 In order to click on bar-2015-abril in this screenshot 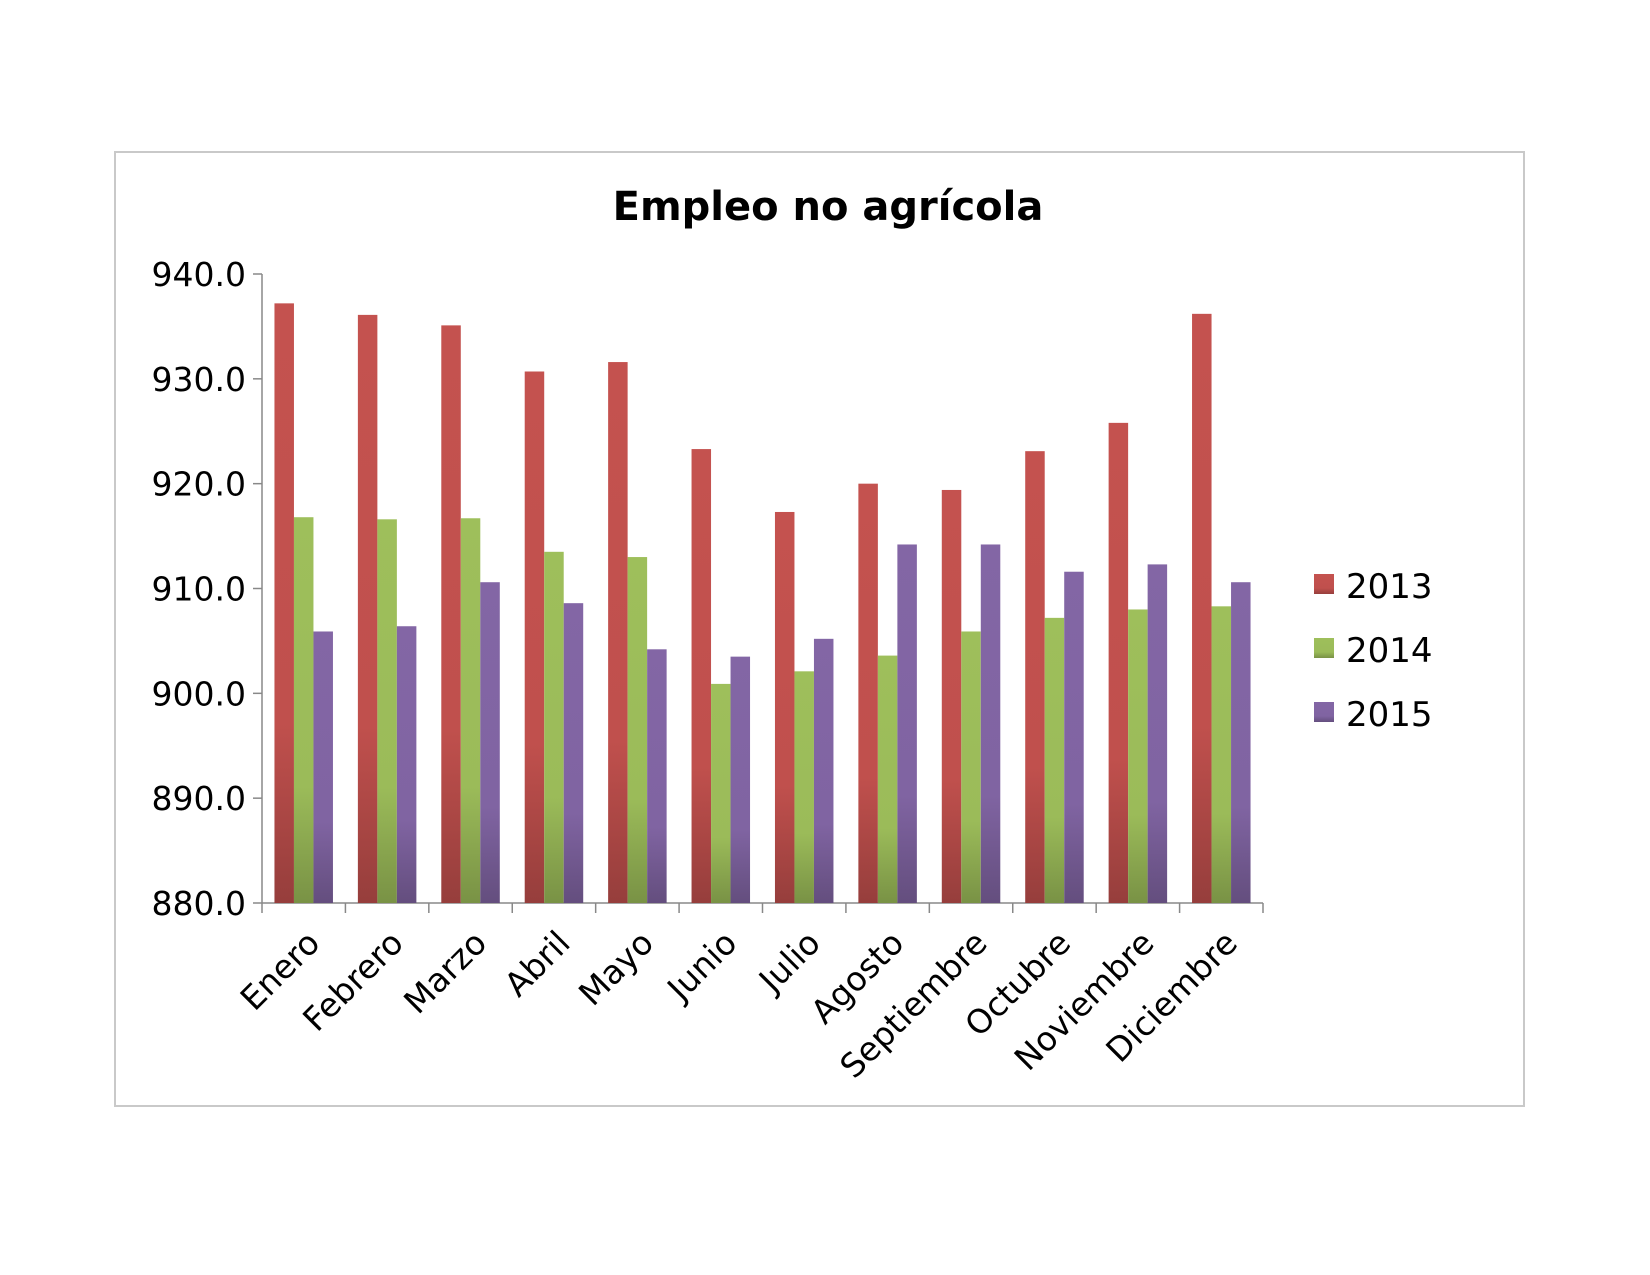, I will do `click(573, 753)`.